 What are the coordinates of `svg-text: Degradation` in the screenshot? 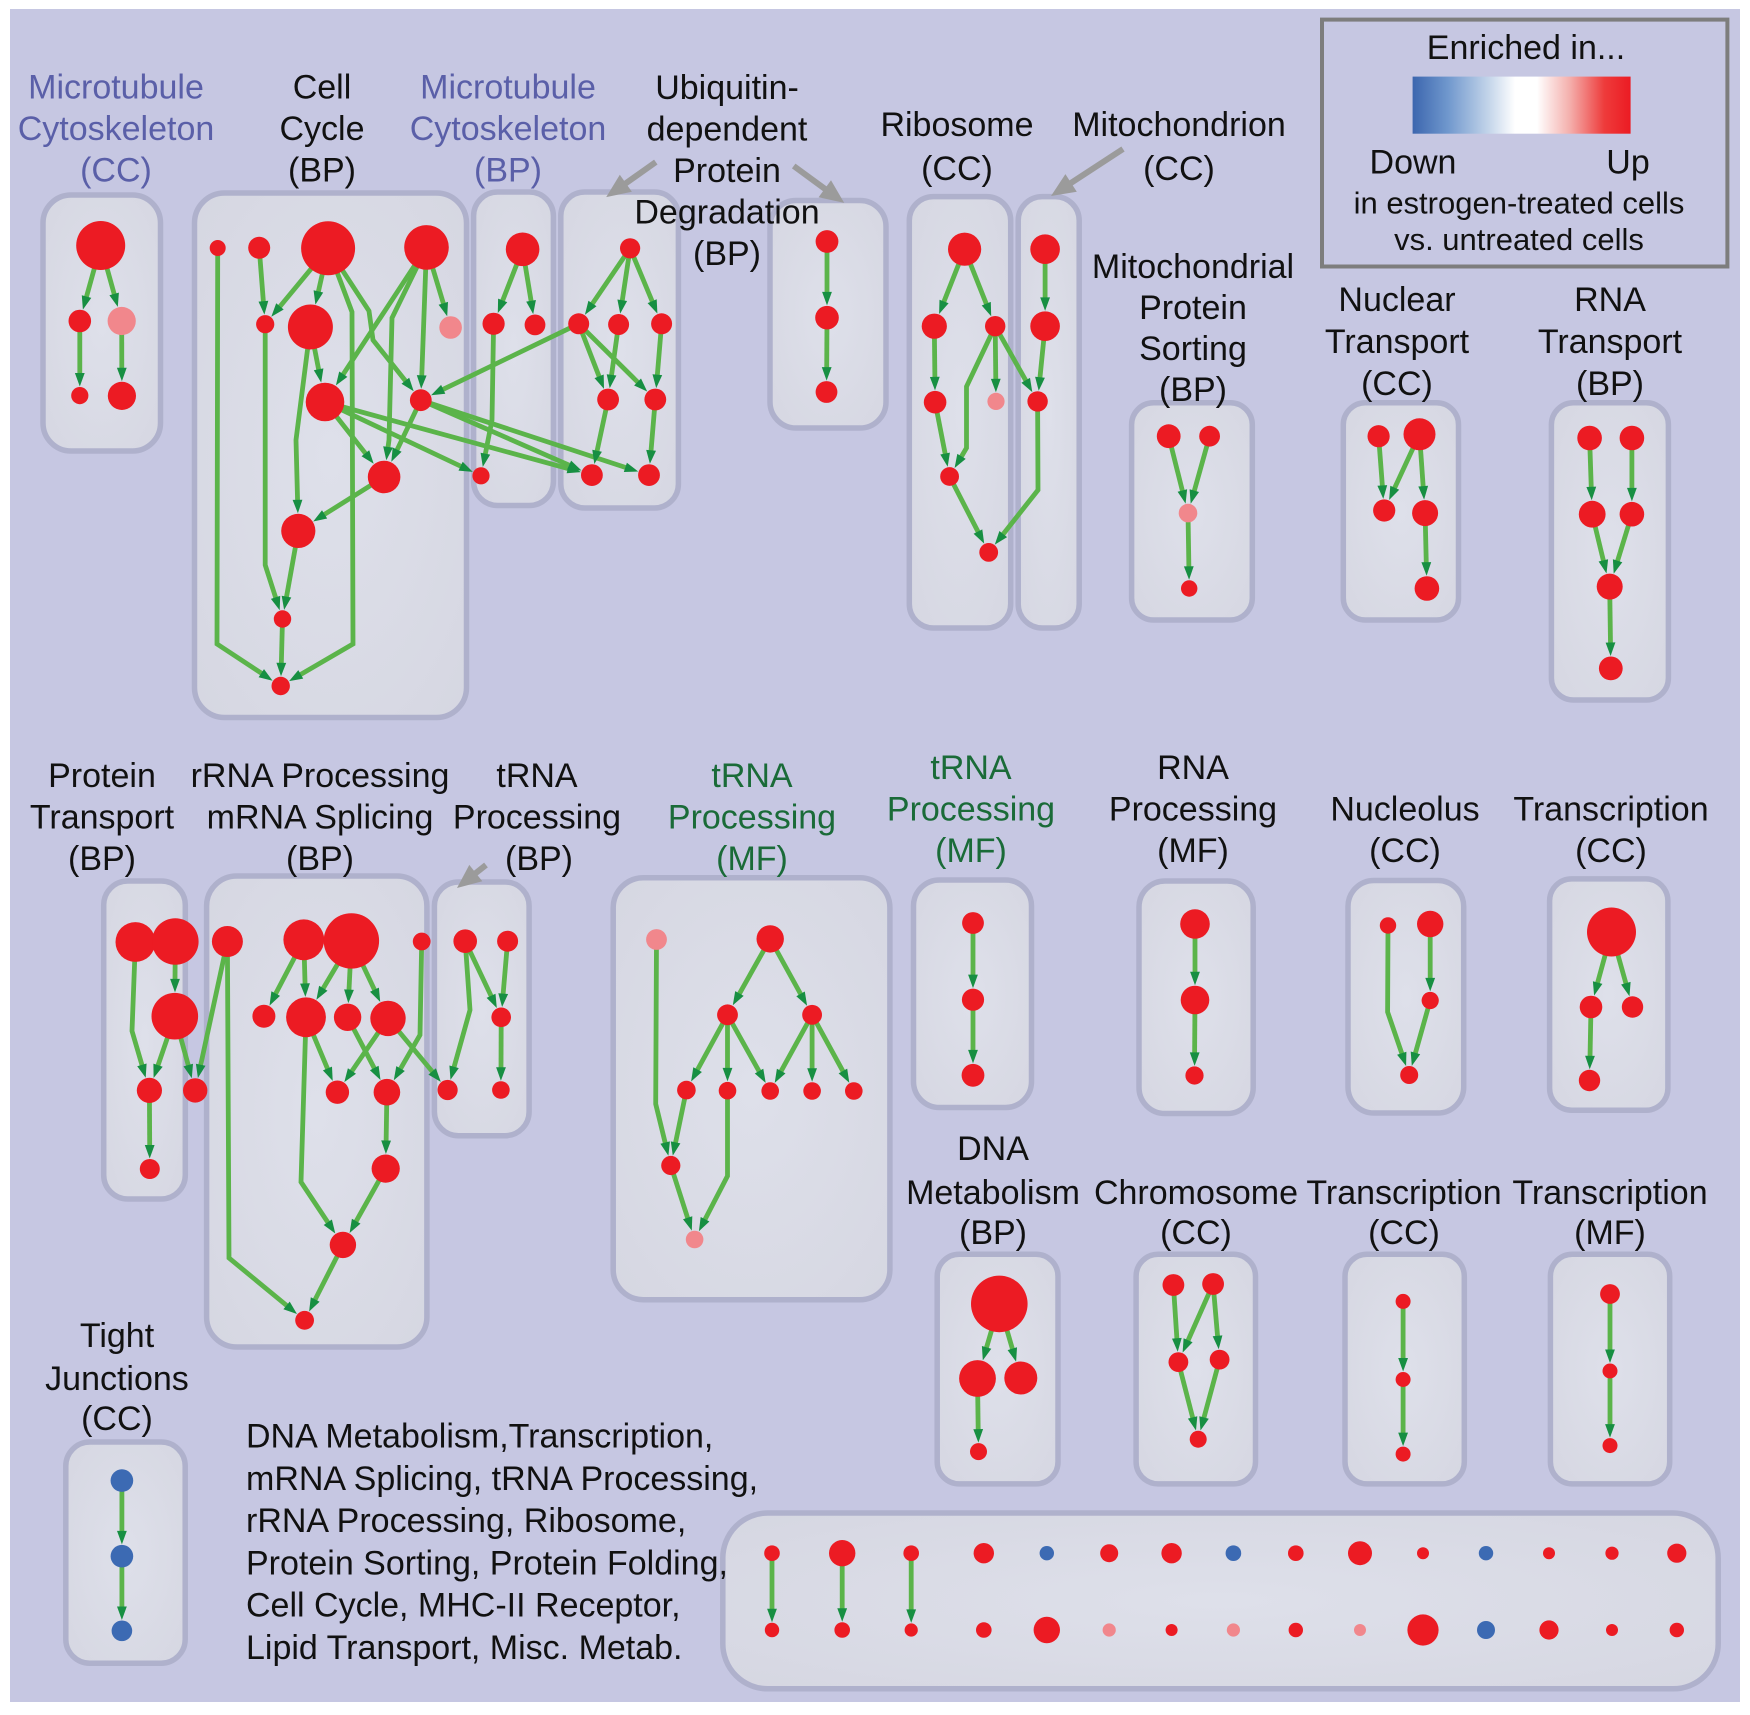 It's located at (726, 213).